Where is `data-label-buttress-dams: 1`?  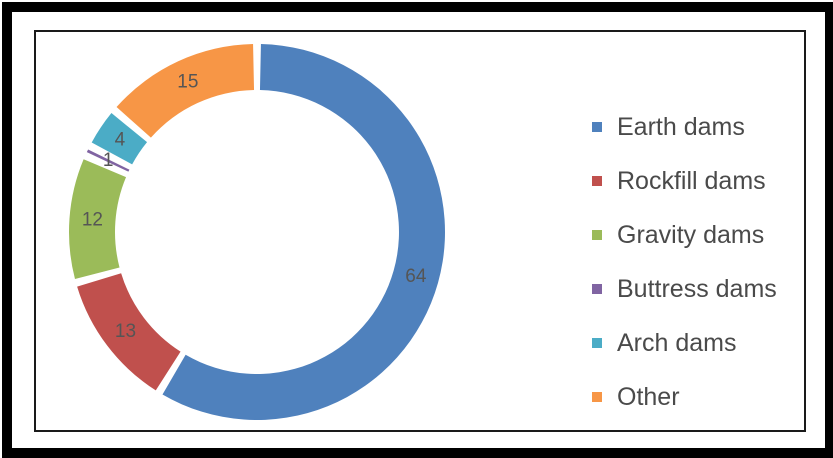 data-label-buttress-dams: 1 is located at coordinates (108, 160).